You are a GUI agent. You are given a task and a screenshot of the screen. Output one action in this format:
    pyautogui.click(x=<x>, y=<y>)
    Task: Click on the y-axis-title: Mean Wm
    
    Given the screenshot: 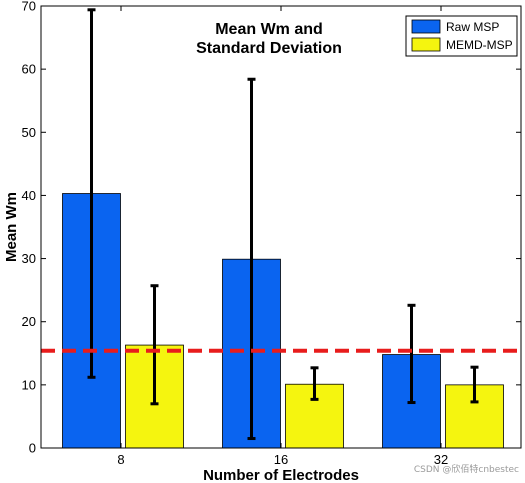 What is the action you would take?
    pyautogui.click(x=11, y=227)
    